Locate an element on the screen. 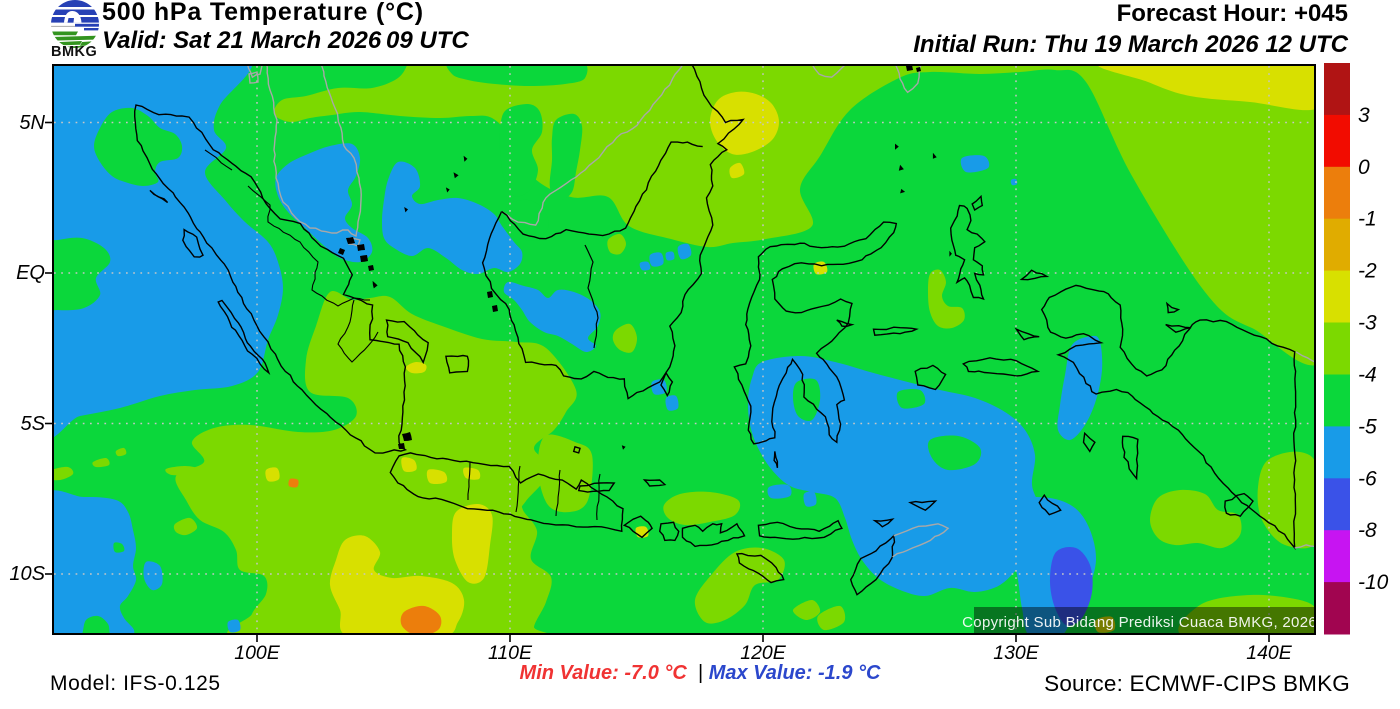  svg-text: 3 is located at coordinates (1364, 115).